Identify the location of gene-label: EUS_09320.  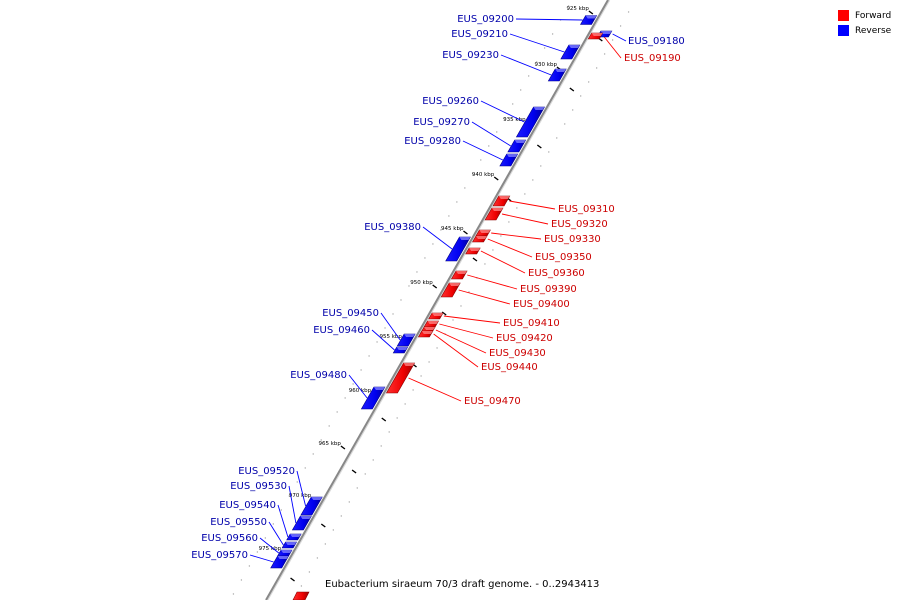
(579, 224).